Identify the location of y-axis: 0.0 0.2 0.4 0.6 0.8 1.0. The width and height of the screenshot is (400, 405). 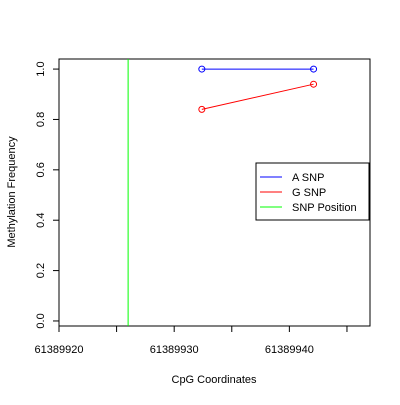
(47, 195).